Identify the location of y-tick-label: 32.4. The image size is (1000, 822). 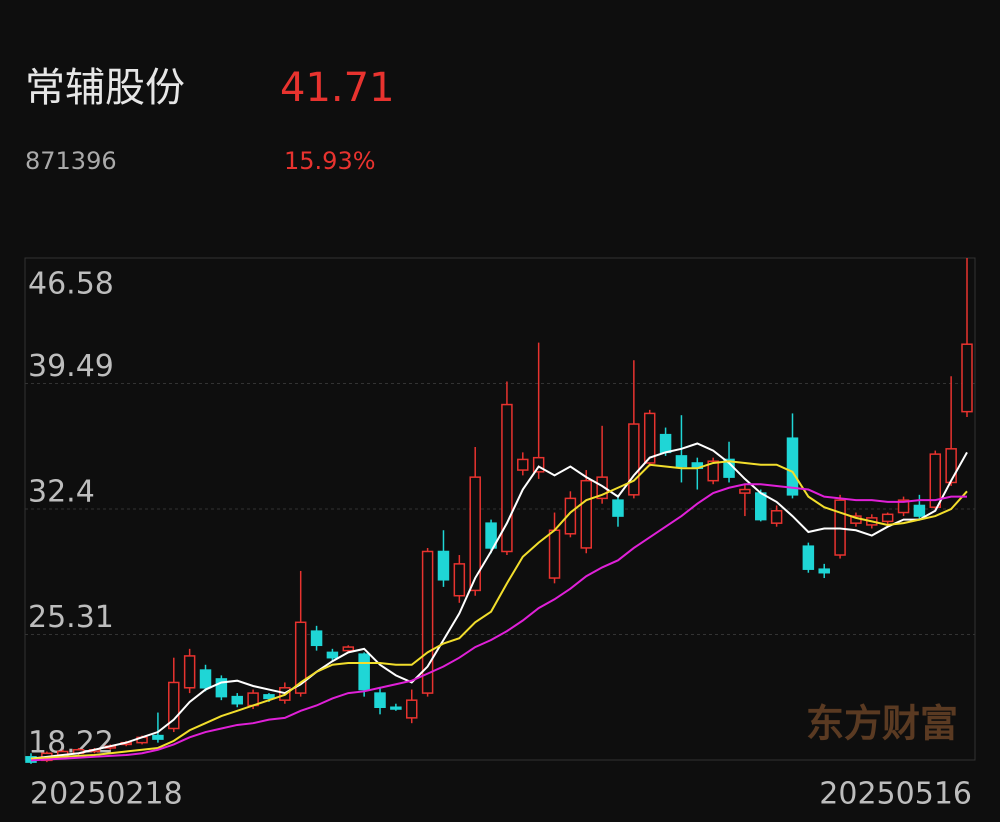
(61, 492).